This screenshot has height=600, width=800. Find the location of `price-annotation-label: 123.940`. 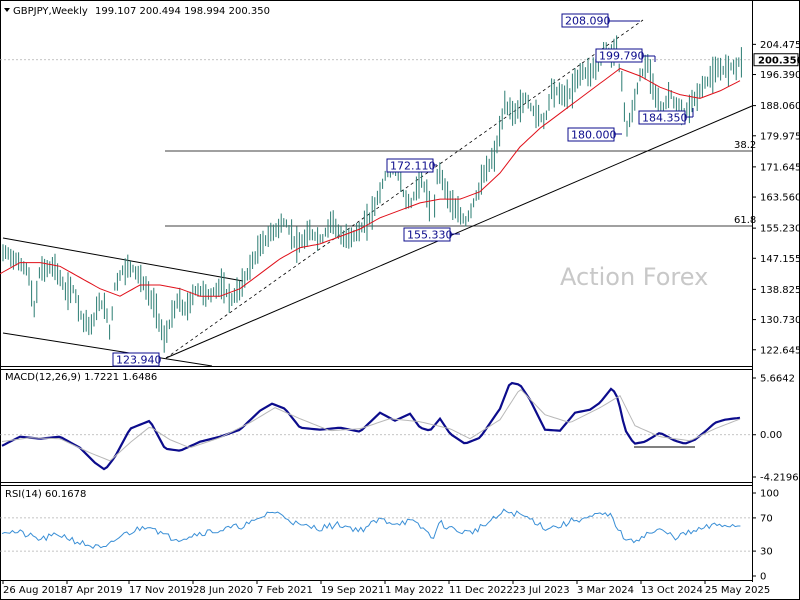

price-annotation-label: 123.940 is located at coordinates (139, 360).